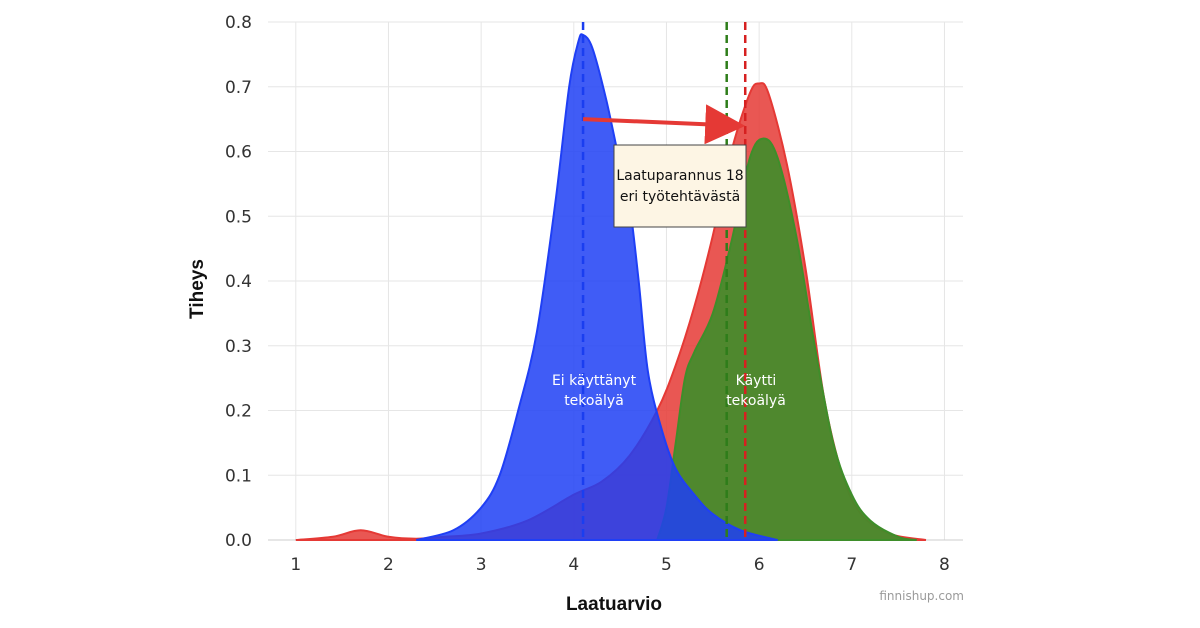 This screenshot has width=1200, height=628. What do you see at coordinates (238, 217) in the screenshot?
I see `y-tick-label: 0.5` at bounding box center [238, 217].